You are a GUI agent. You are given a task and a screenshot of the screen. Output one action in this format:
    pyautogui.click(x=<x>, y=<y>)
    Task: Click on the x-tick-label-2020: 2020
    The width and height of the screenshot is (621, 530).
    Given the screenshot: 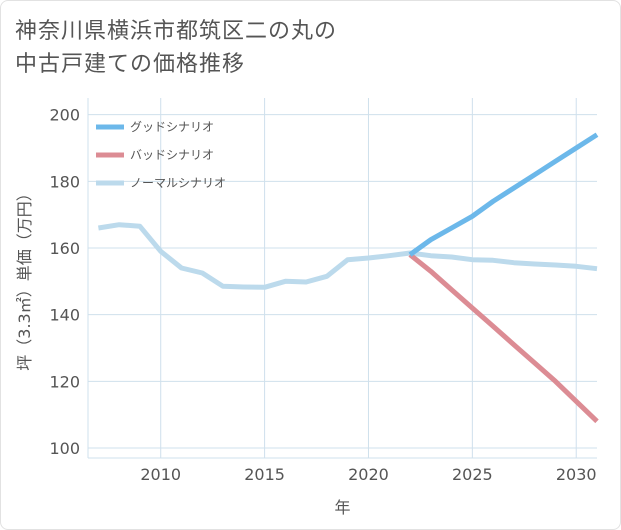 What is the action you would take?
    pyautogui.click(x=368, y=474)
    